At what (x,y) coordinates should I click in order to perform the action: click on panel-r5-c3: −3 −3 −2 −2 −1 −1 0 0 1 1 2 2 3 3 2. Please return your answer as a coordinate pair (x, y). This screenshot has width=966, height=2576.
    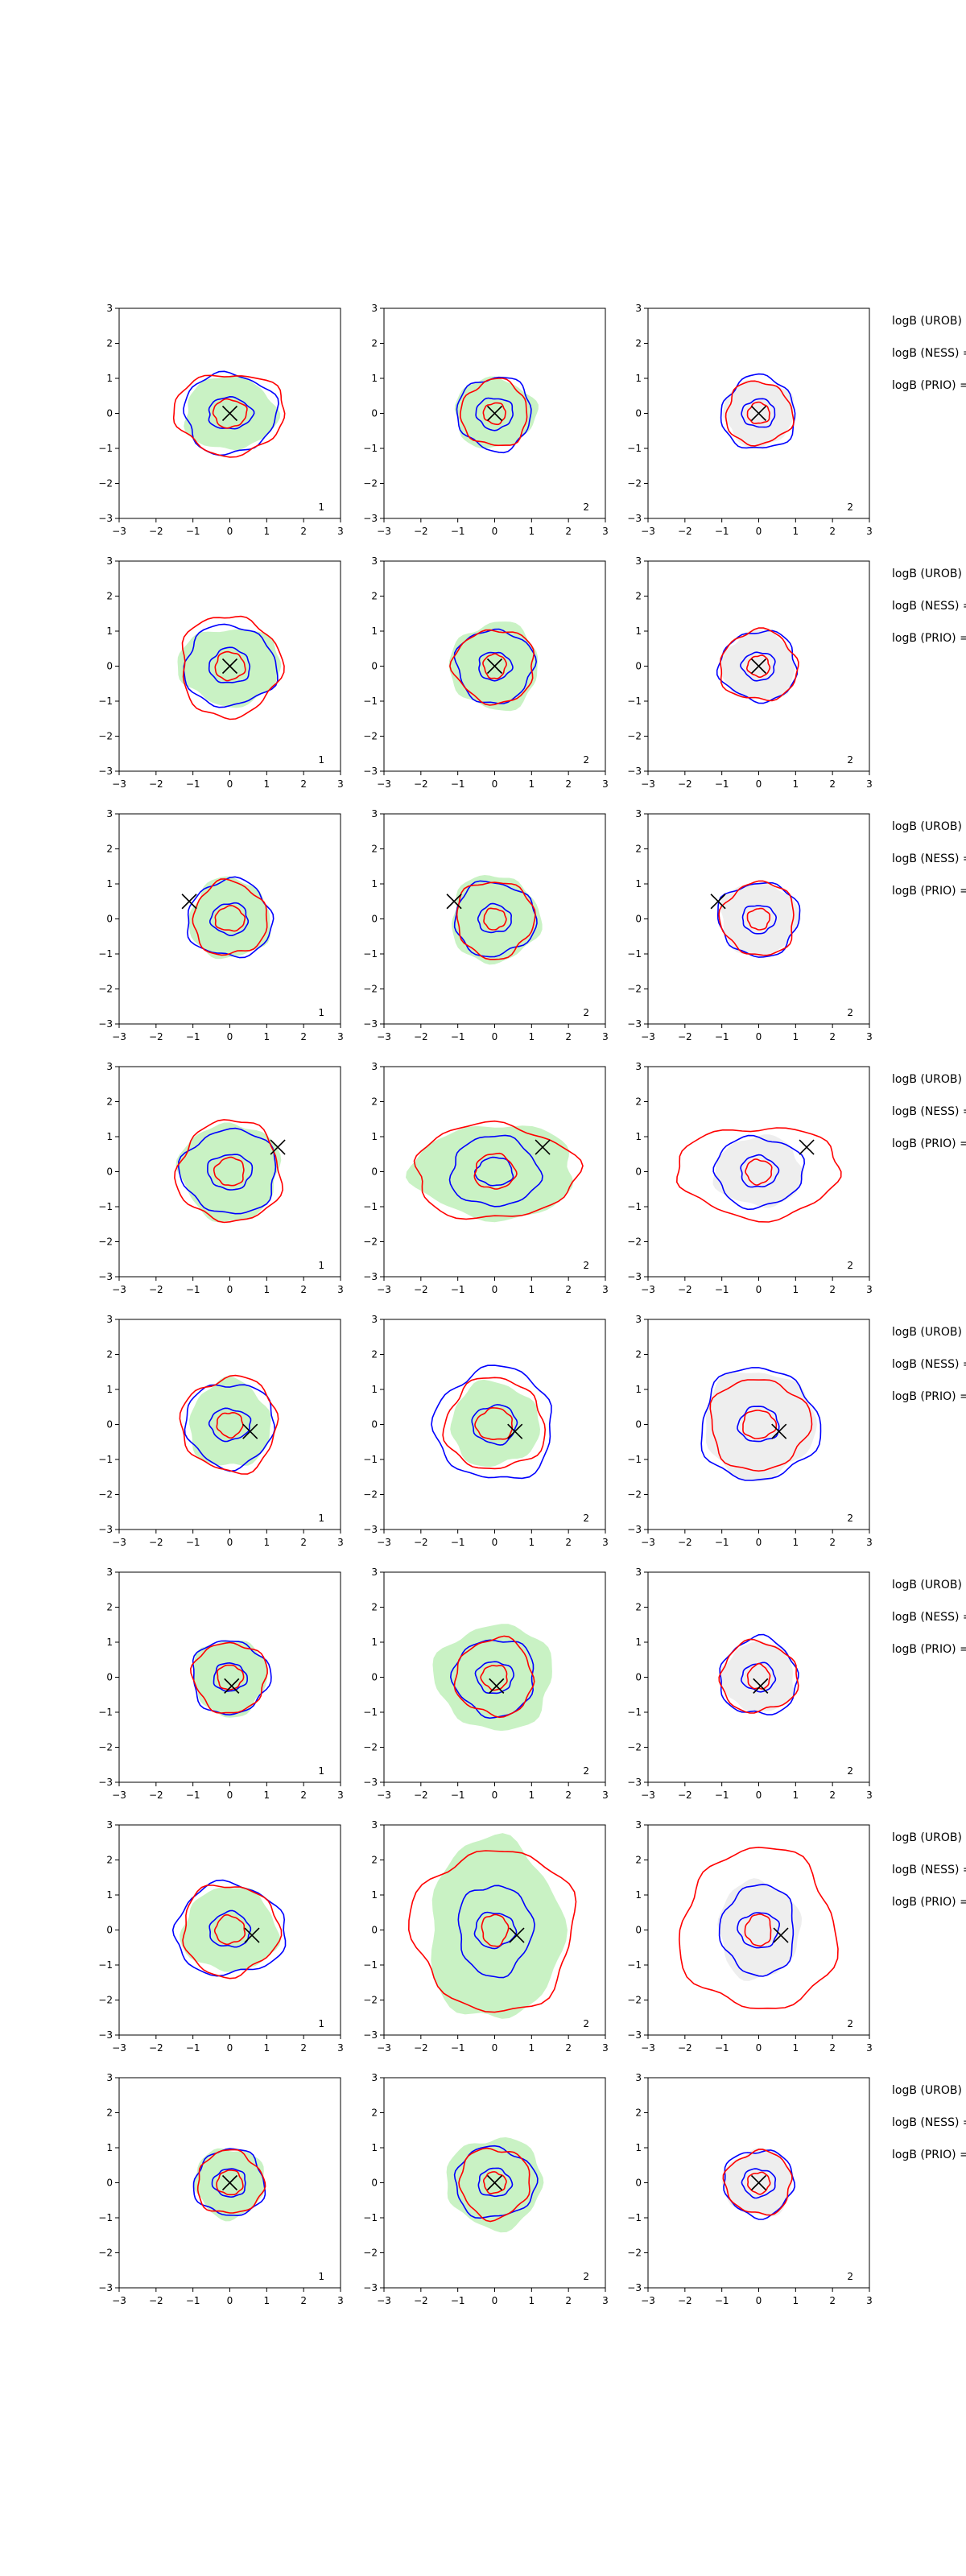
    Looking at the image, I should click on (750, 1431).